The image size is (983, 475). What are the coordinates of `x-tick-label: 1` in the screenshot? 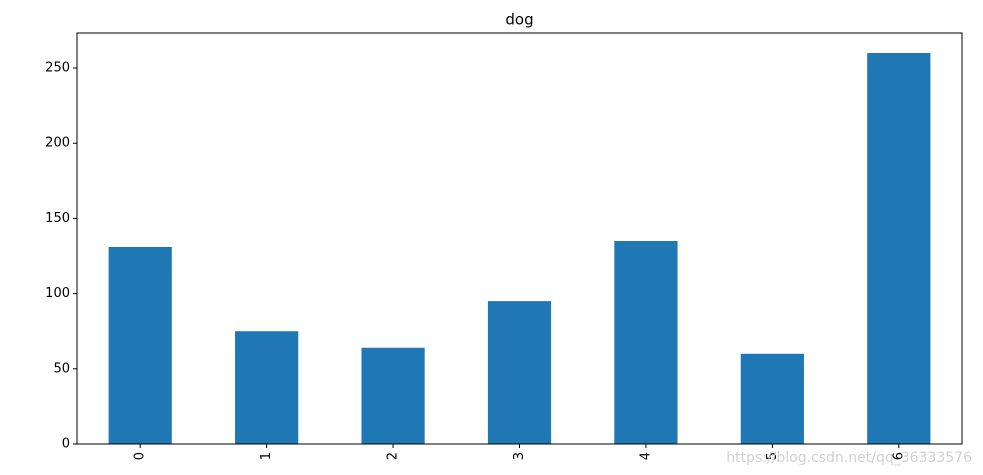 It's located at (266, 456).